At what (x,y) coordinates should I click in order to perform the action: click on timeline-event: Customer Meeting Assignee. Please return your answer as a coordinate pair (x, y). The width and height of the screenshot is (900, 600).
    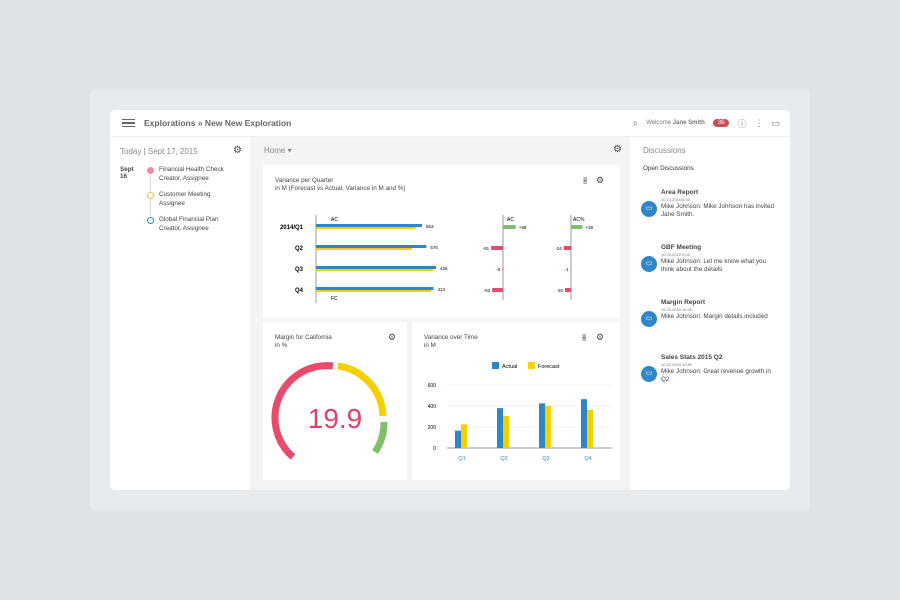
    Looking at the image, I should click on (198, 199).